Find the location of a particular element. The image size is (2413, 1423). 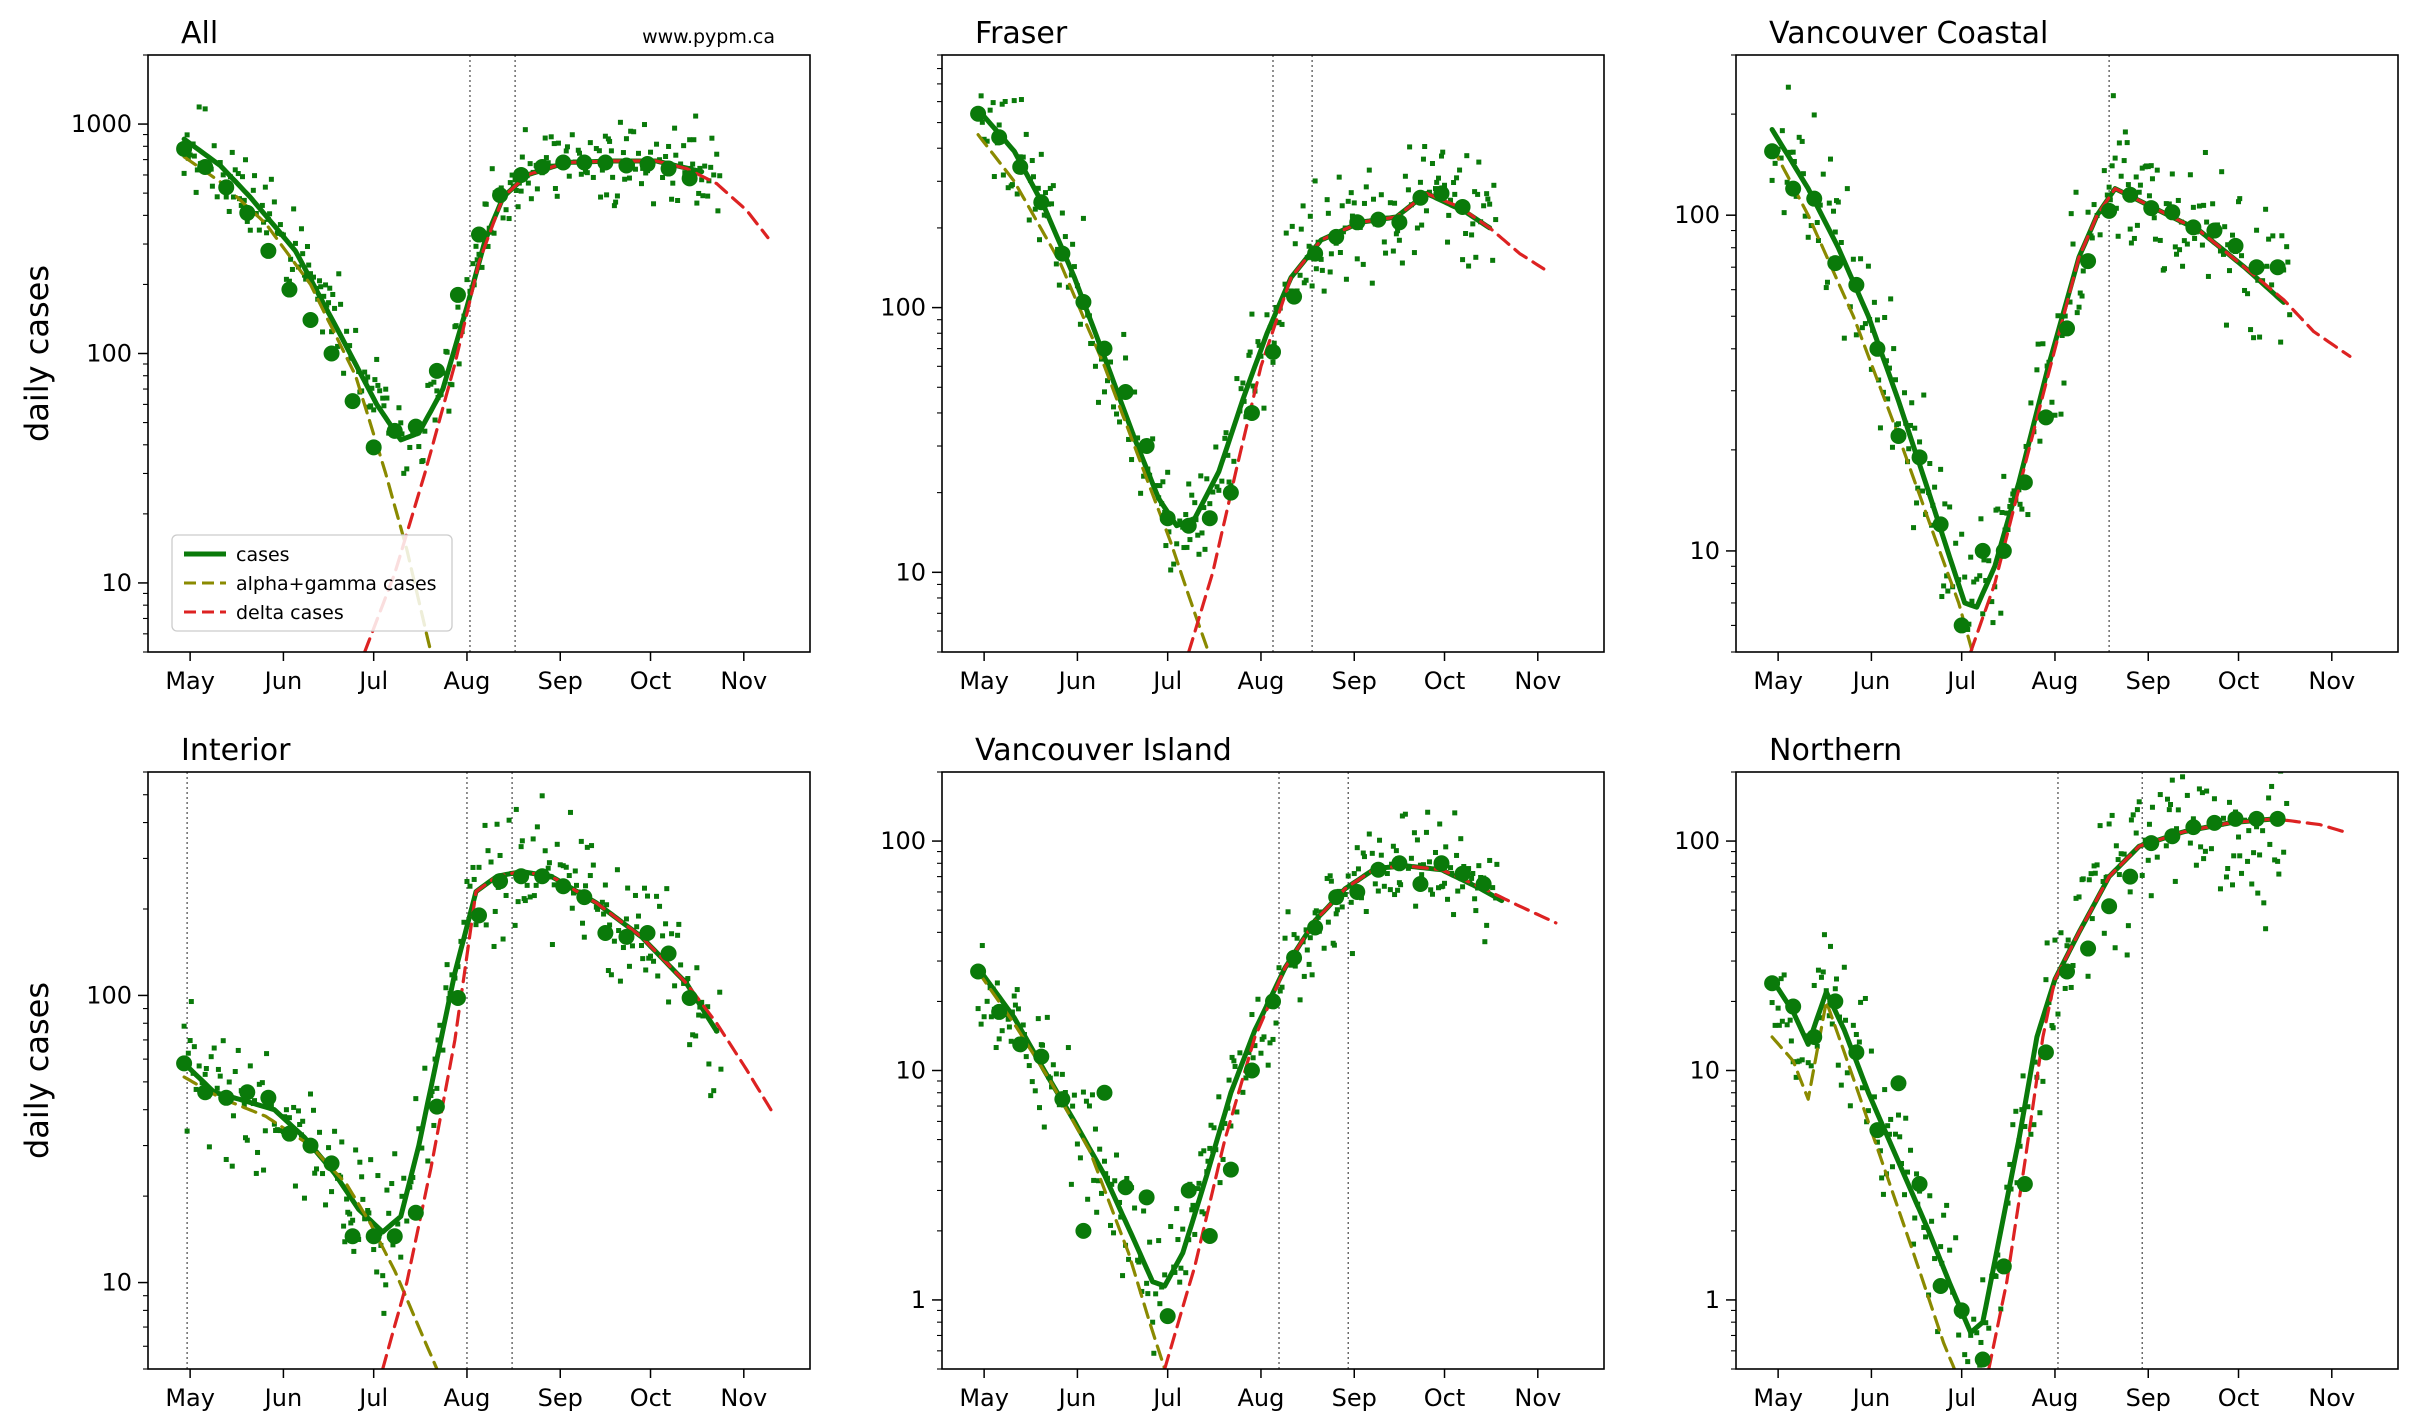

y-tick-label: 1 is located at coordinates (1712, 1300).